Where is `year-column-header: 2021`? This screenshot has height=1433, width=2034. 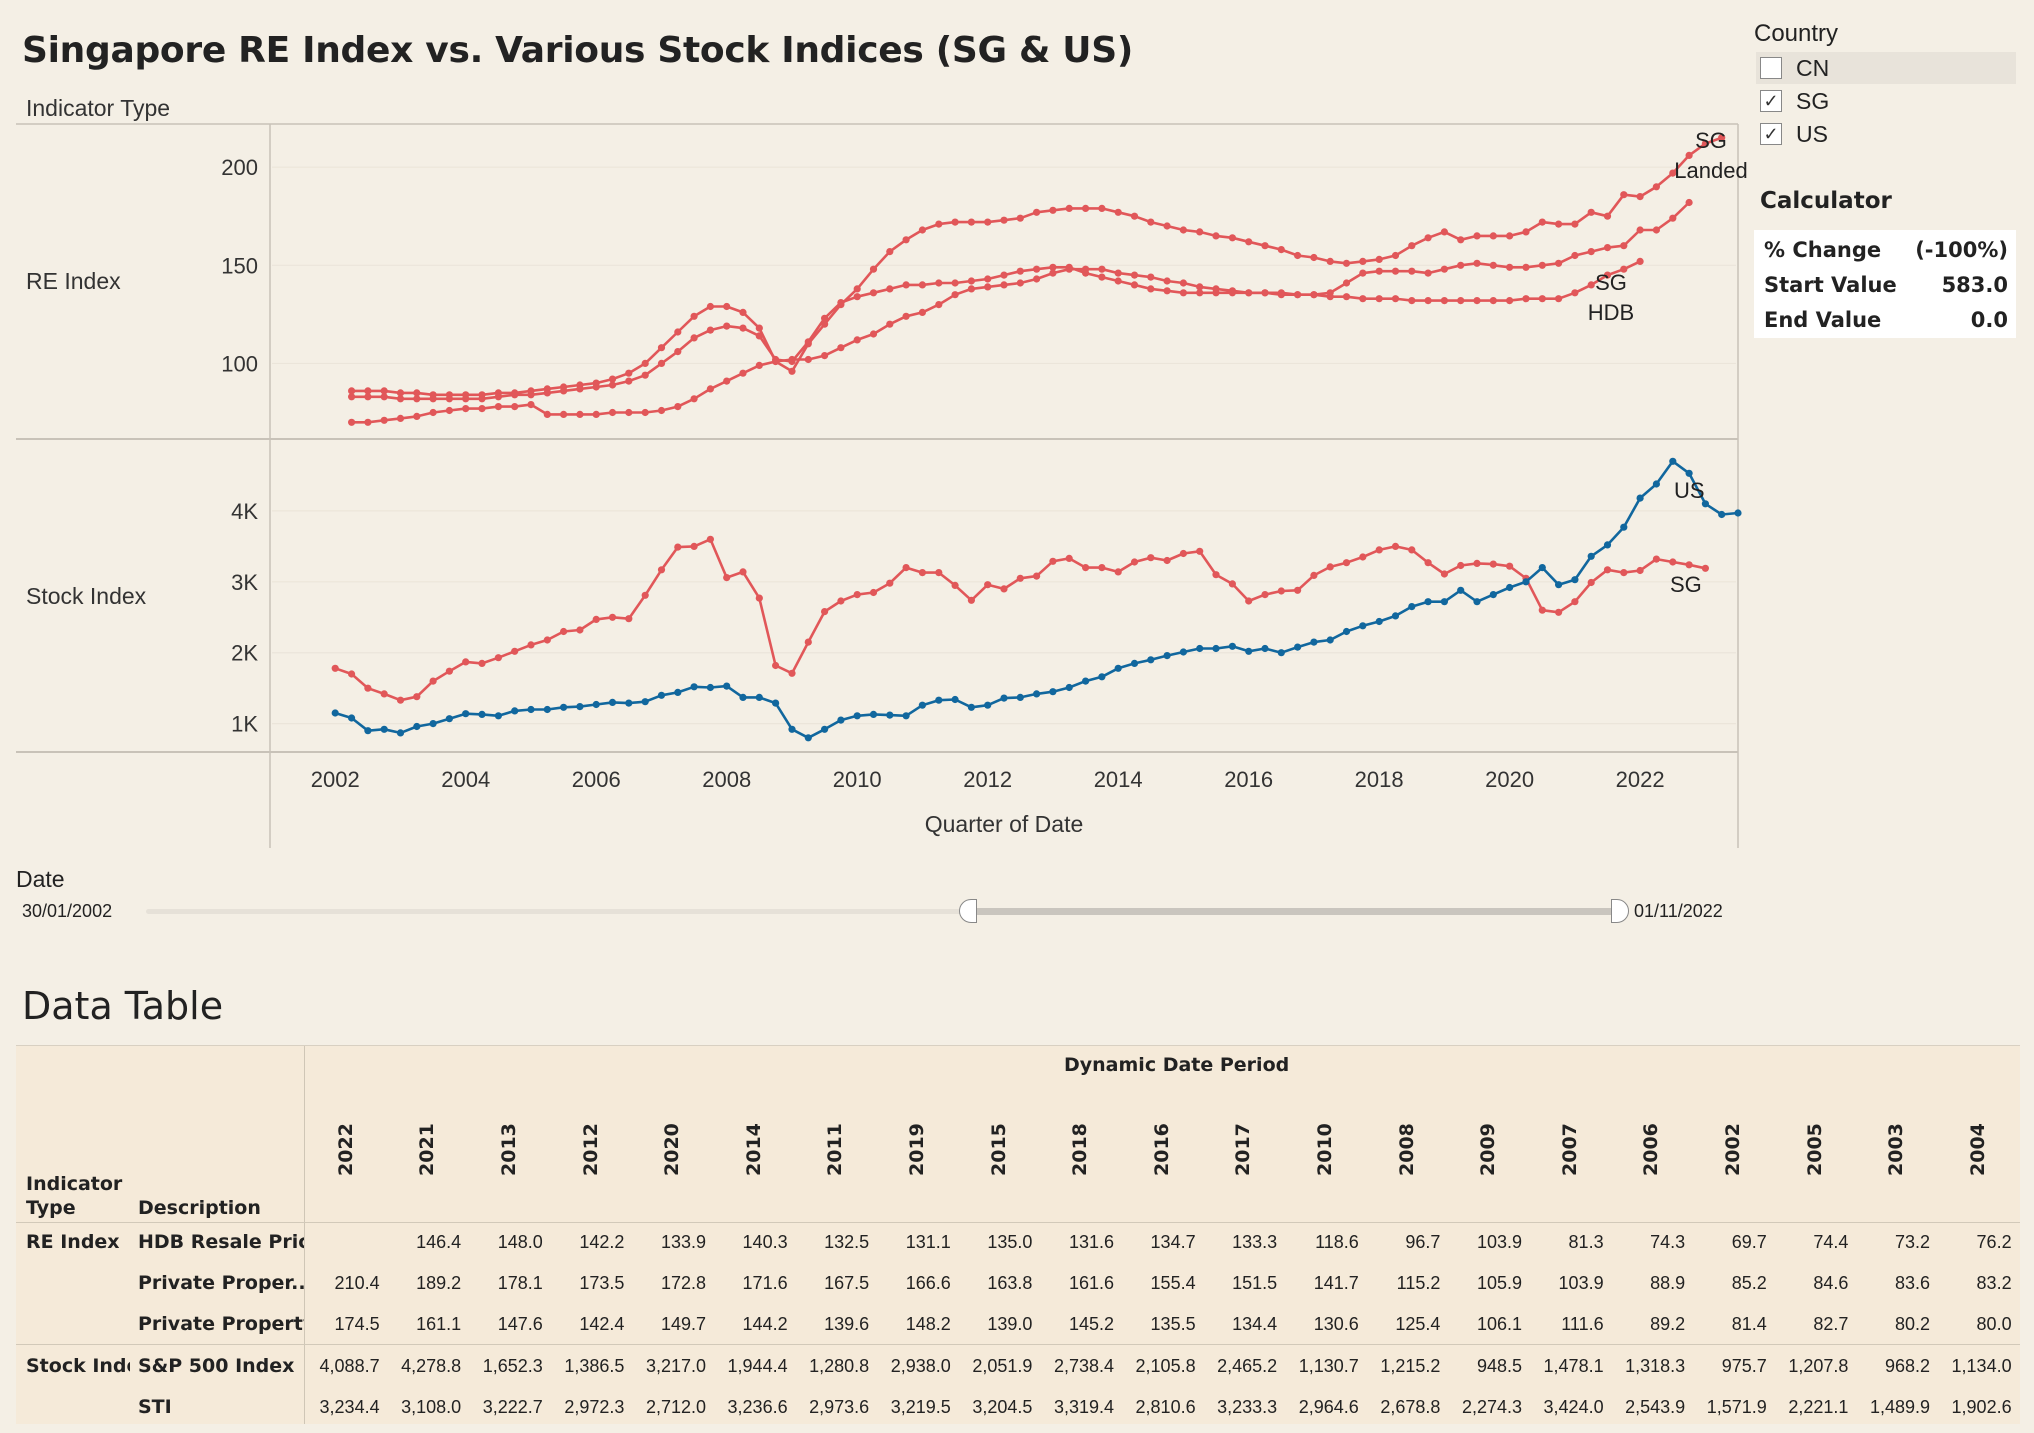
year-column-header: 2021 is located at coordinates (427, 1149).